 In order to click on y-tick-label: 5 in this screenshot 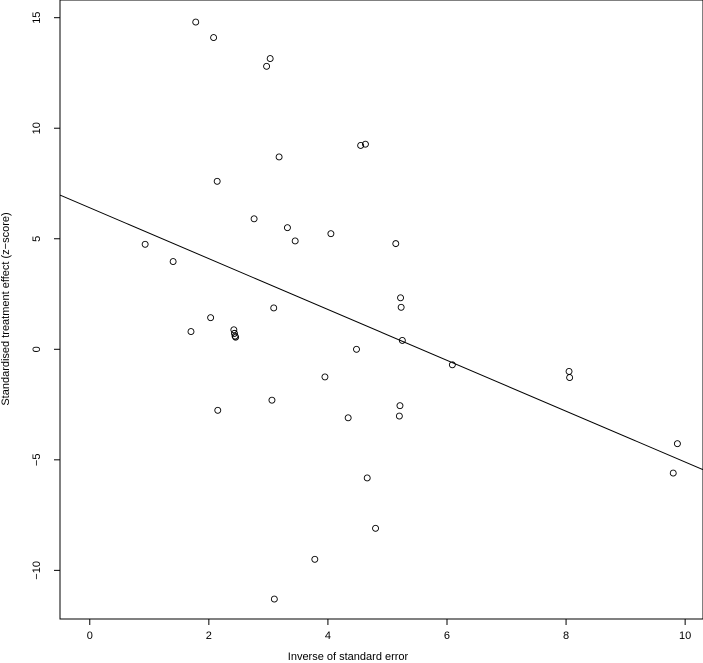, I will do `click(37, 239)`.